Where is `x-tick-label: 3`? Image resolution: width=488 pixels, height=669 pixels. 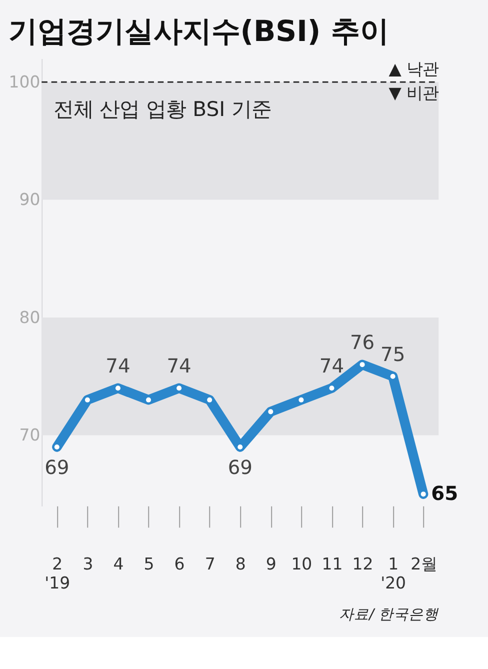
x-tick-label: 3 is located at coordinates (88, 564).